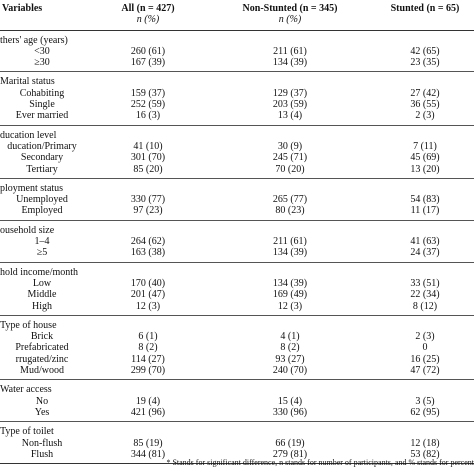 The height and width of the screenshot is (474, 474). I want to click on cell: 6 (1), so click(148, 337).